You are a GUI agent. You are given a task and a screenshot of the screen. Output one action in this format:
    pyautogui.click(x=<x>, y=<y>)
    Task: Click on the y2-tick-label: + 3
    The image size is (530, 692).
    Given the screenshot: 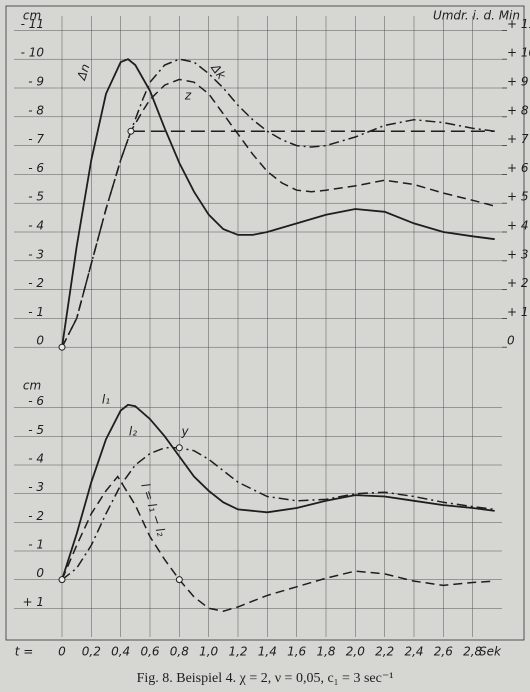 What is the action you would take?
    pyautogui.click(x=518, y=254)
    